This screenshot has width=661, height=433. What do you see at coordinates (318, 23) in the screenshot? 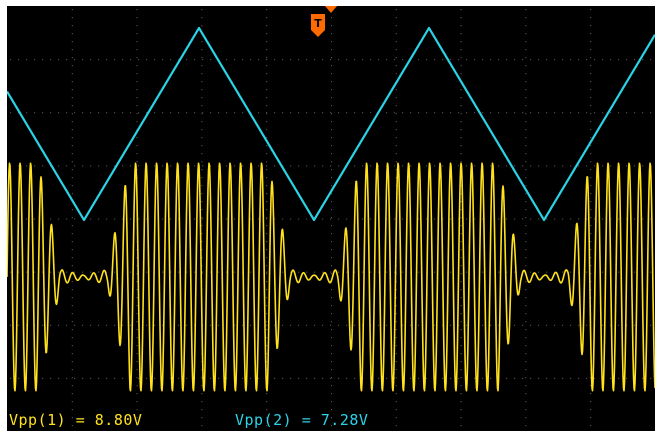
I see `trigger-marker-label: T` at bounding box center [318, 23].